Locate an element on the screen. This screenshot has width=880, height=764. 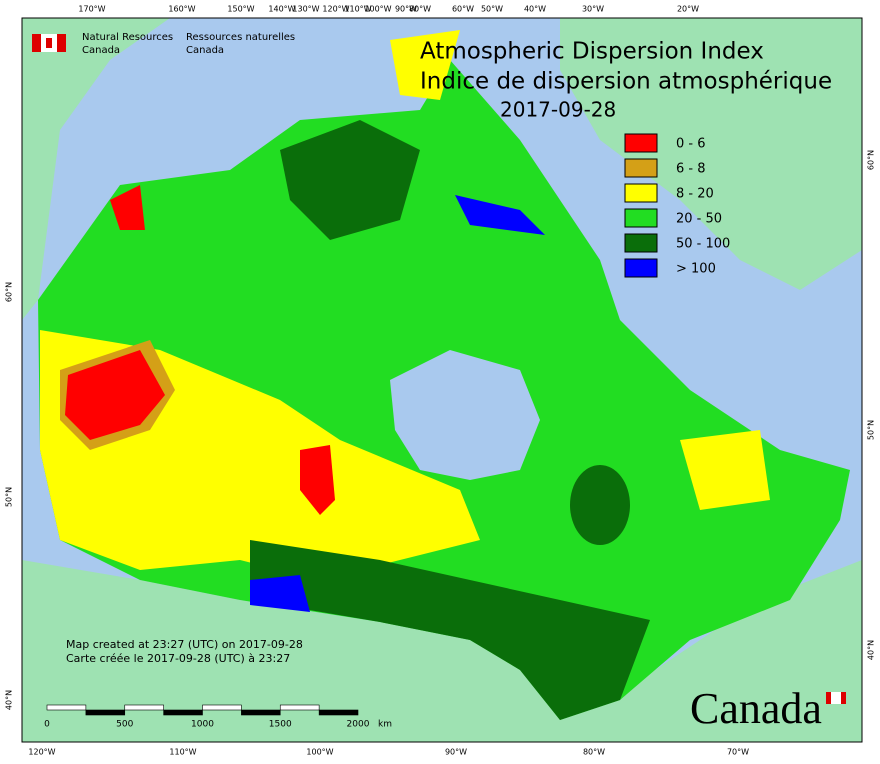
department-name: Natural Resources is located at coordinates (127, 37).